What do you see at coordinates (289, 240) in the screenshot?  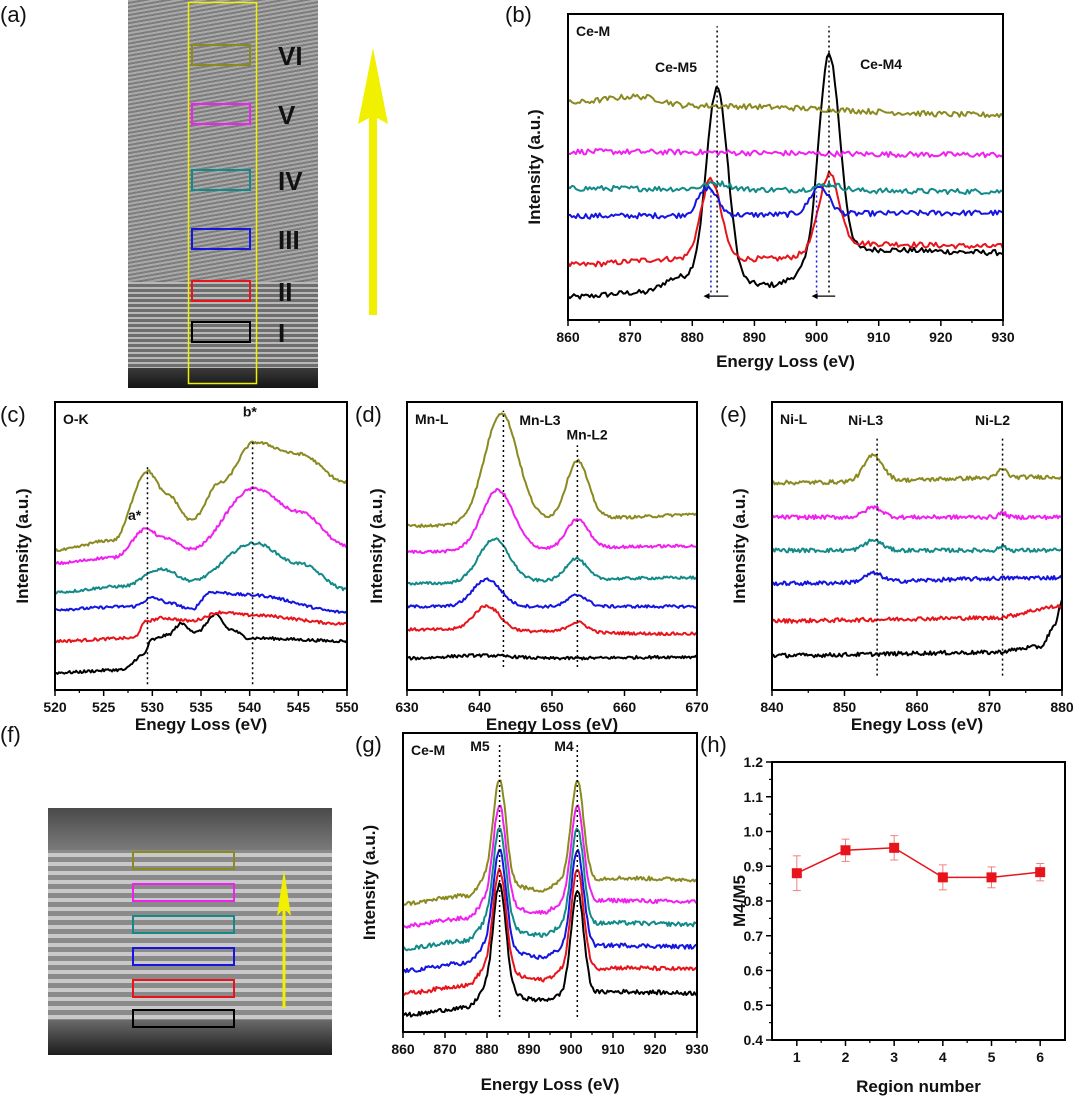 I see `region-label-III: III` at bounding box center [289, 240].